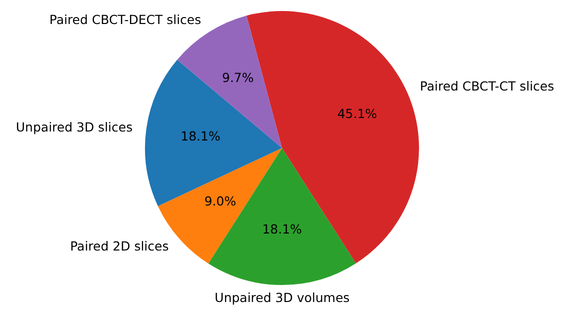  What do you see at coordinates (487, 86) in the screenshot?
I see `slice-label: Paired CBCT-CT slices` at bounding box center [487, 86].